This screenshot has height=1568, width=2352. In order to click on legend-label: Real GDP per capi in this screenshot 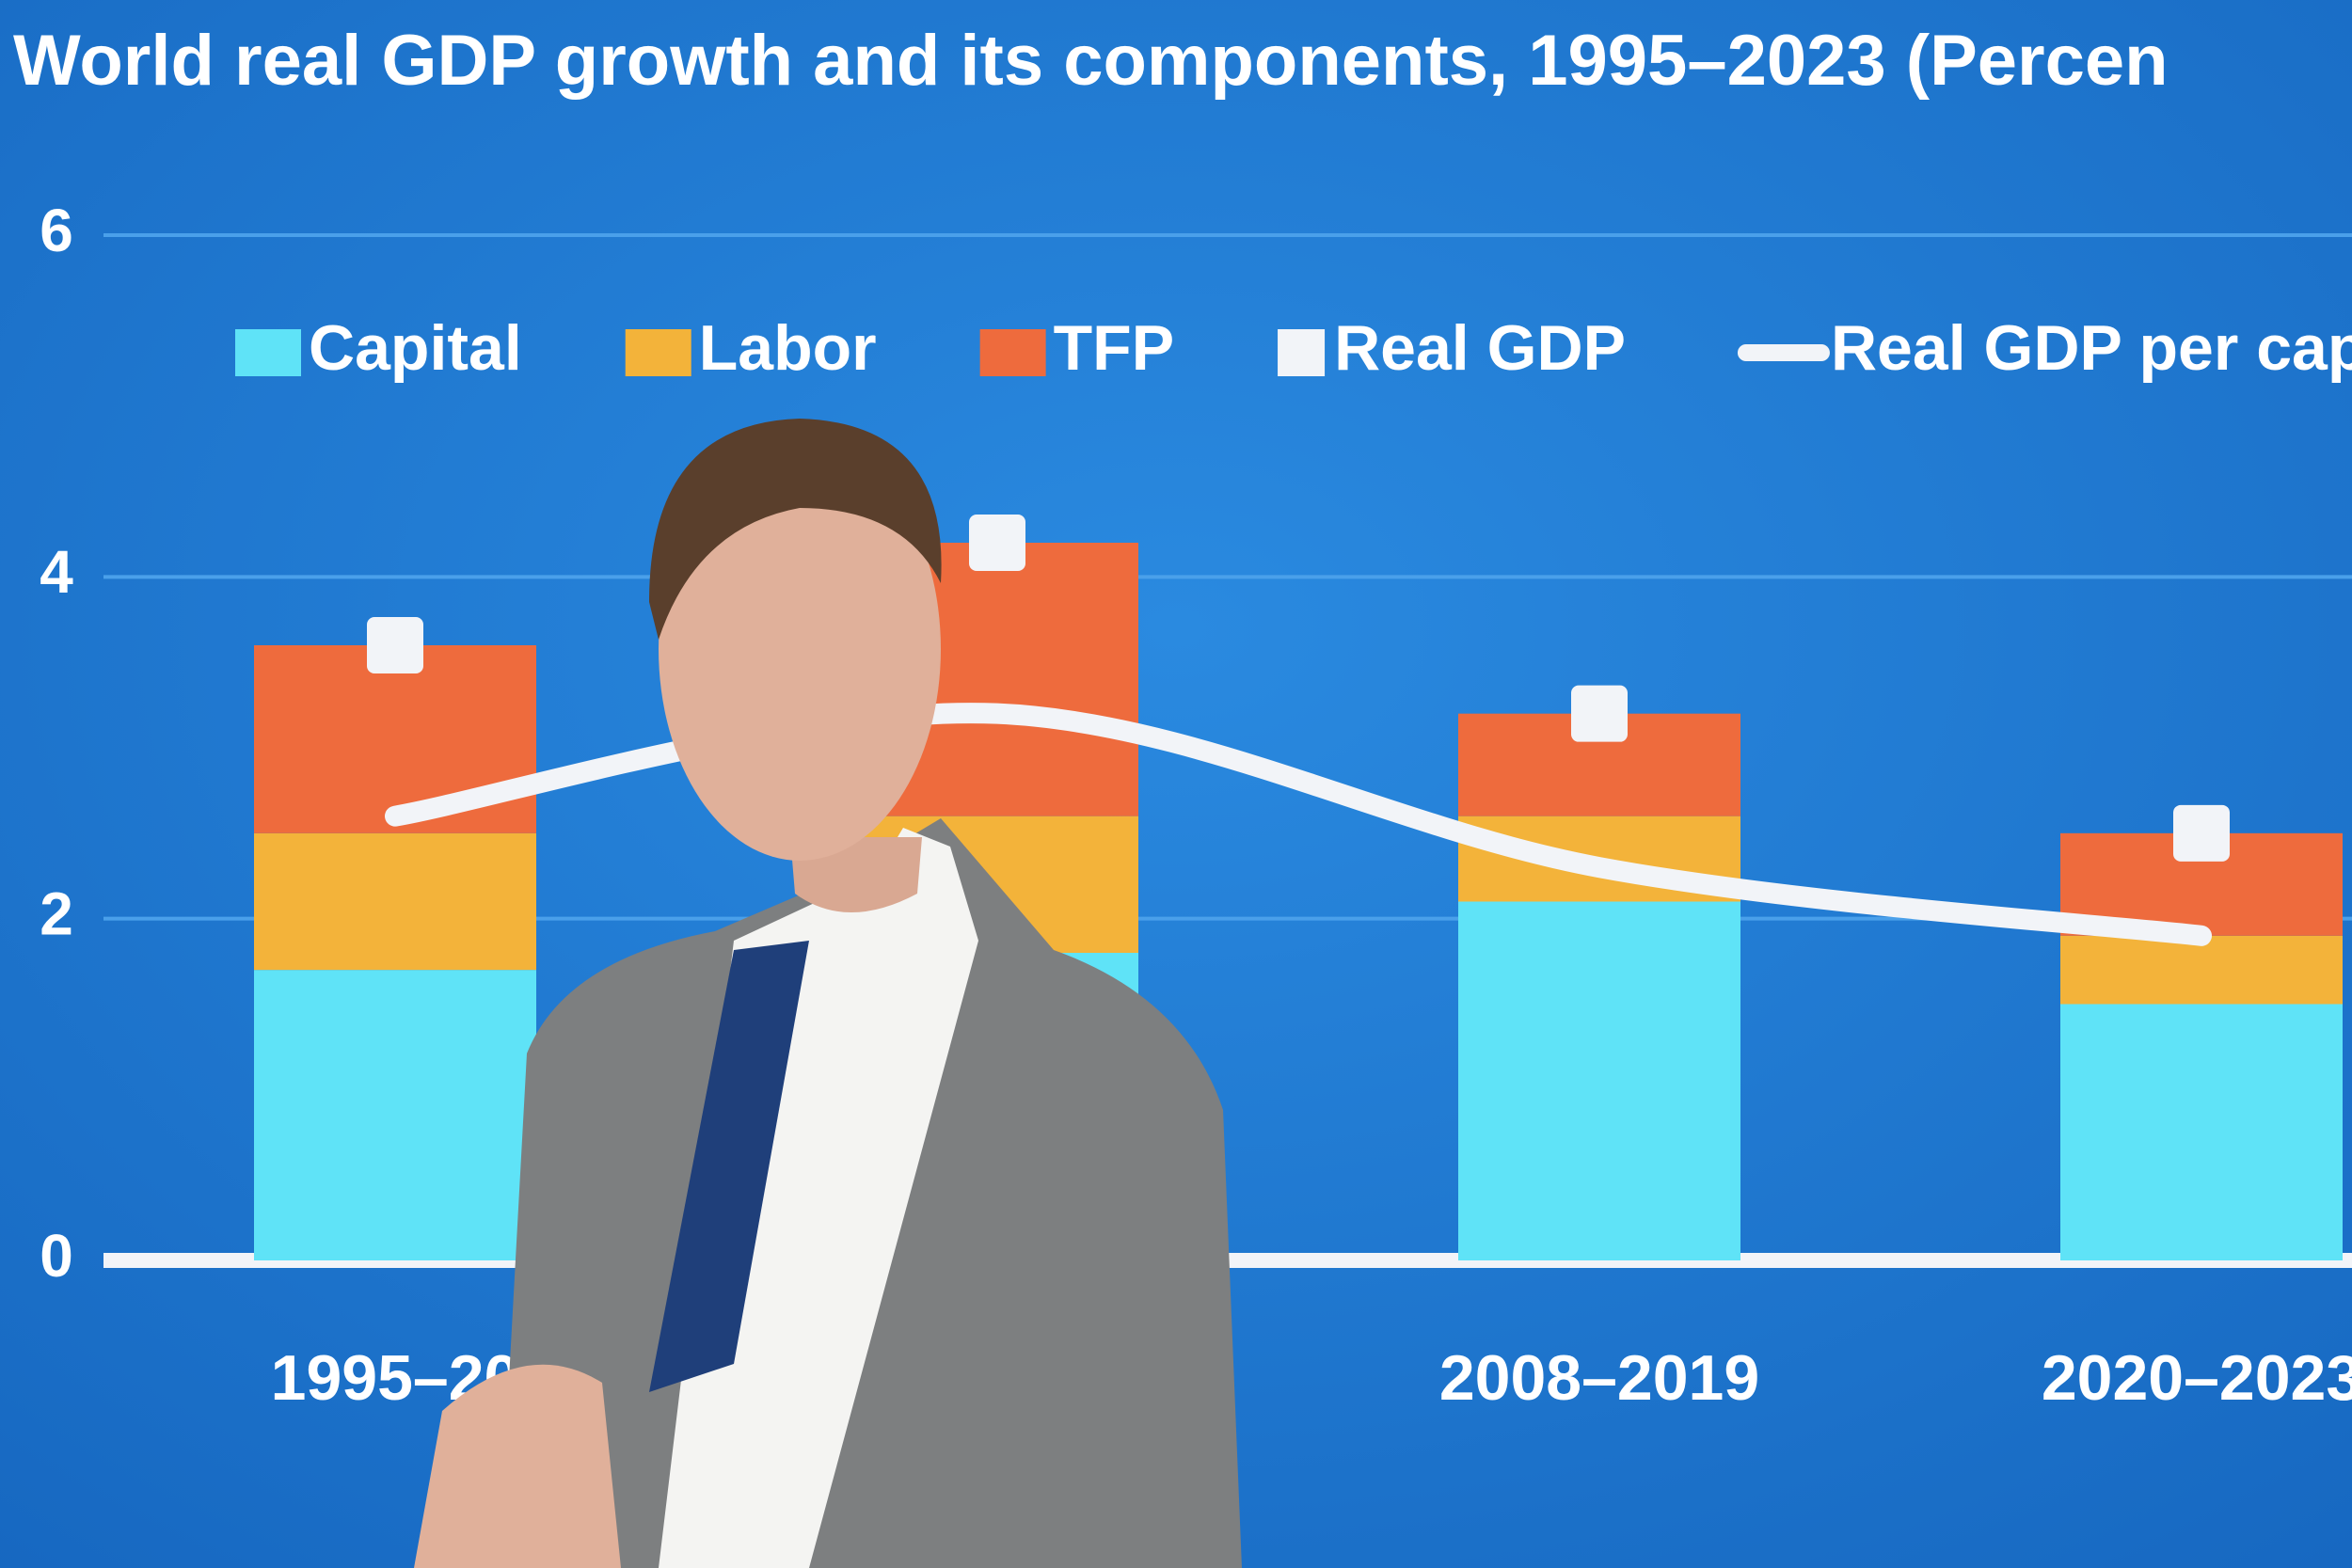, I will do `click(2091, 348)`.